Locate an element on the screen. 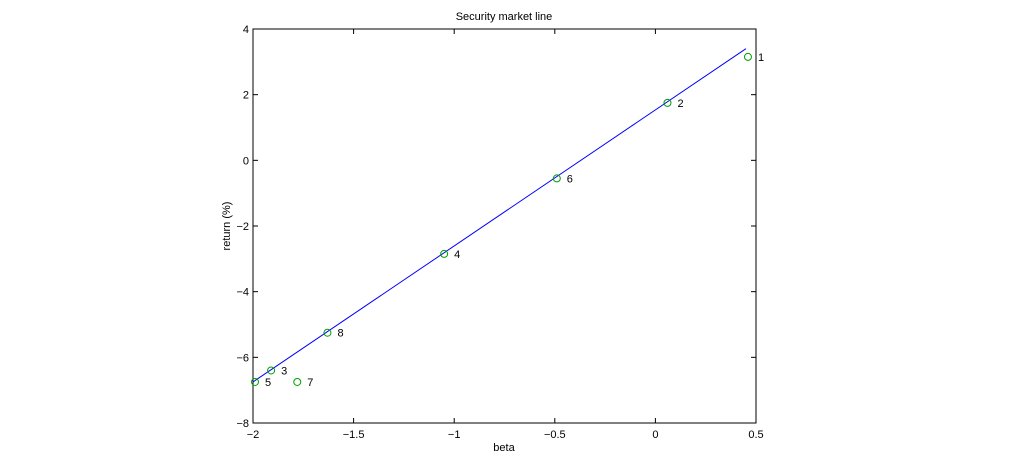  y-tick-label: −6 is located at coordinates (242, 358).